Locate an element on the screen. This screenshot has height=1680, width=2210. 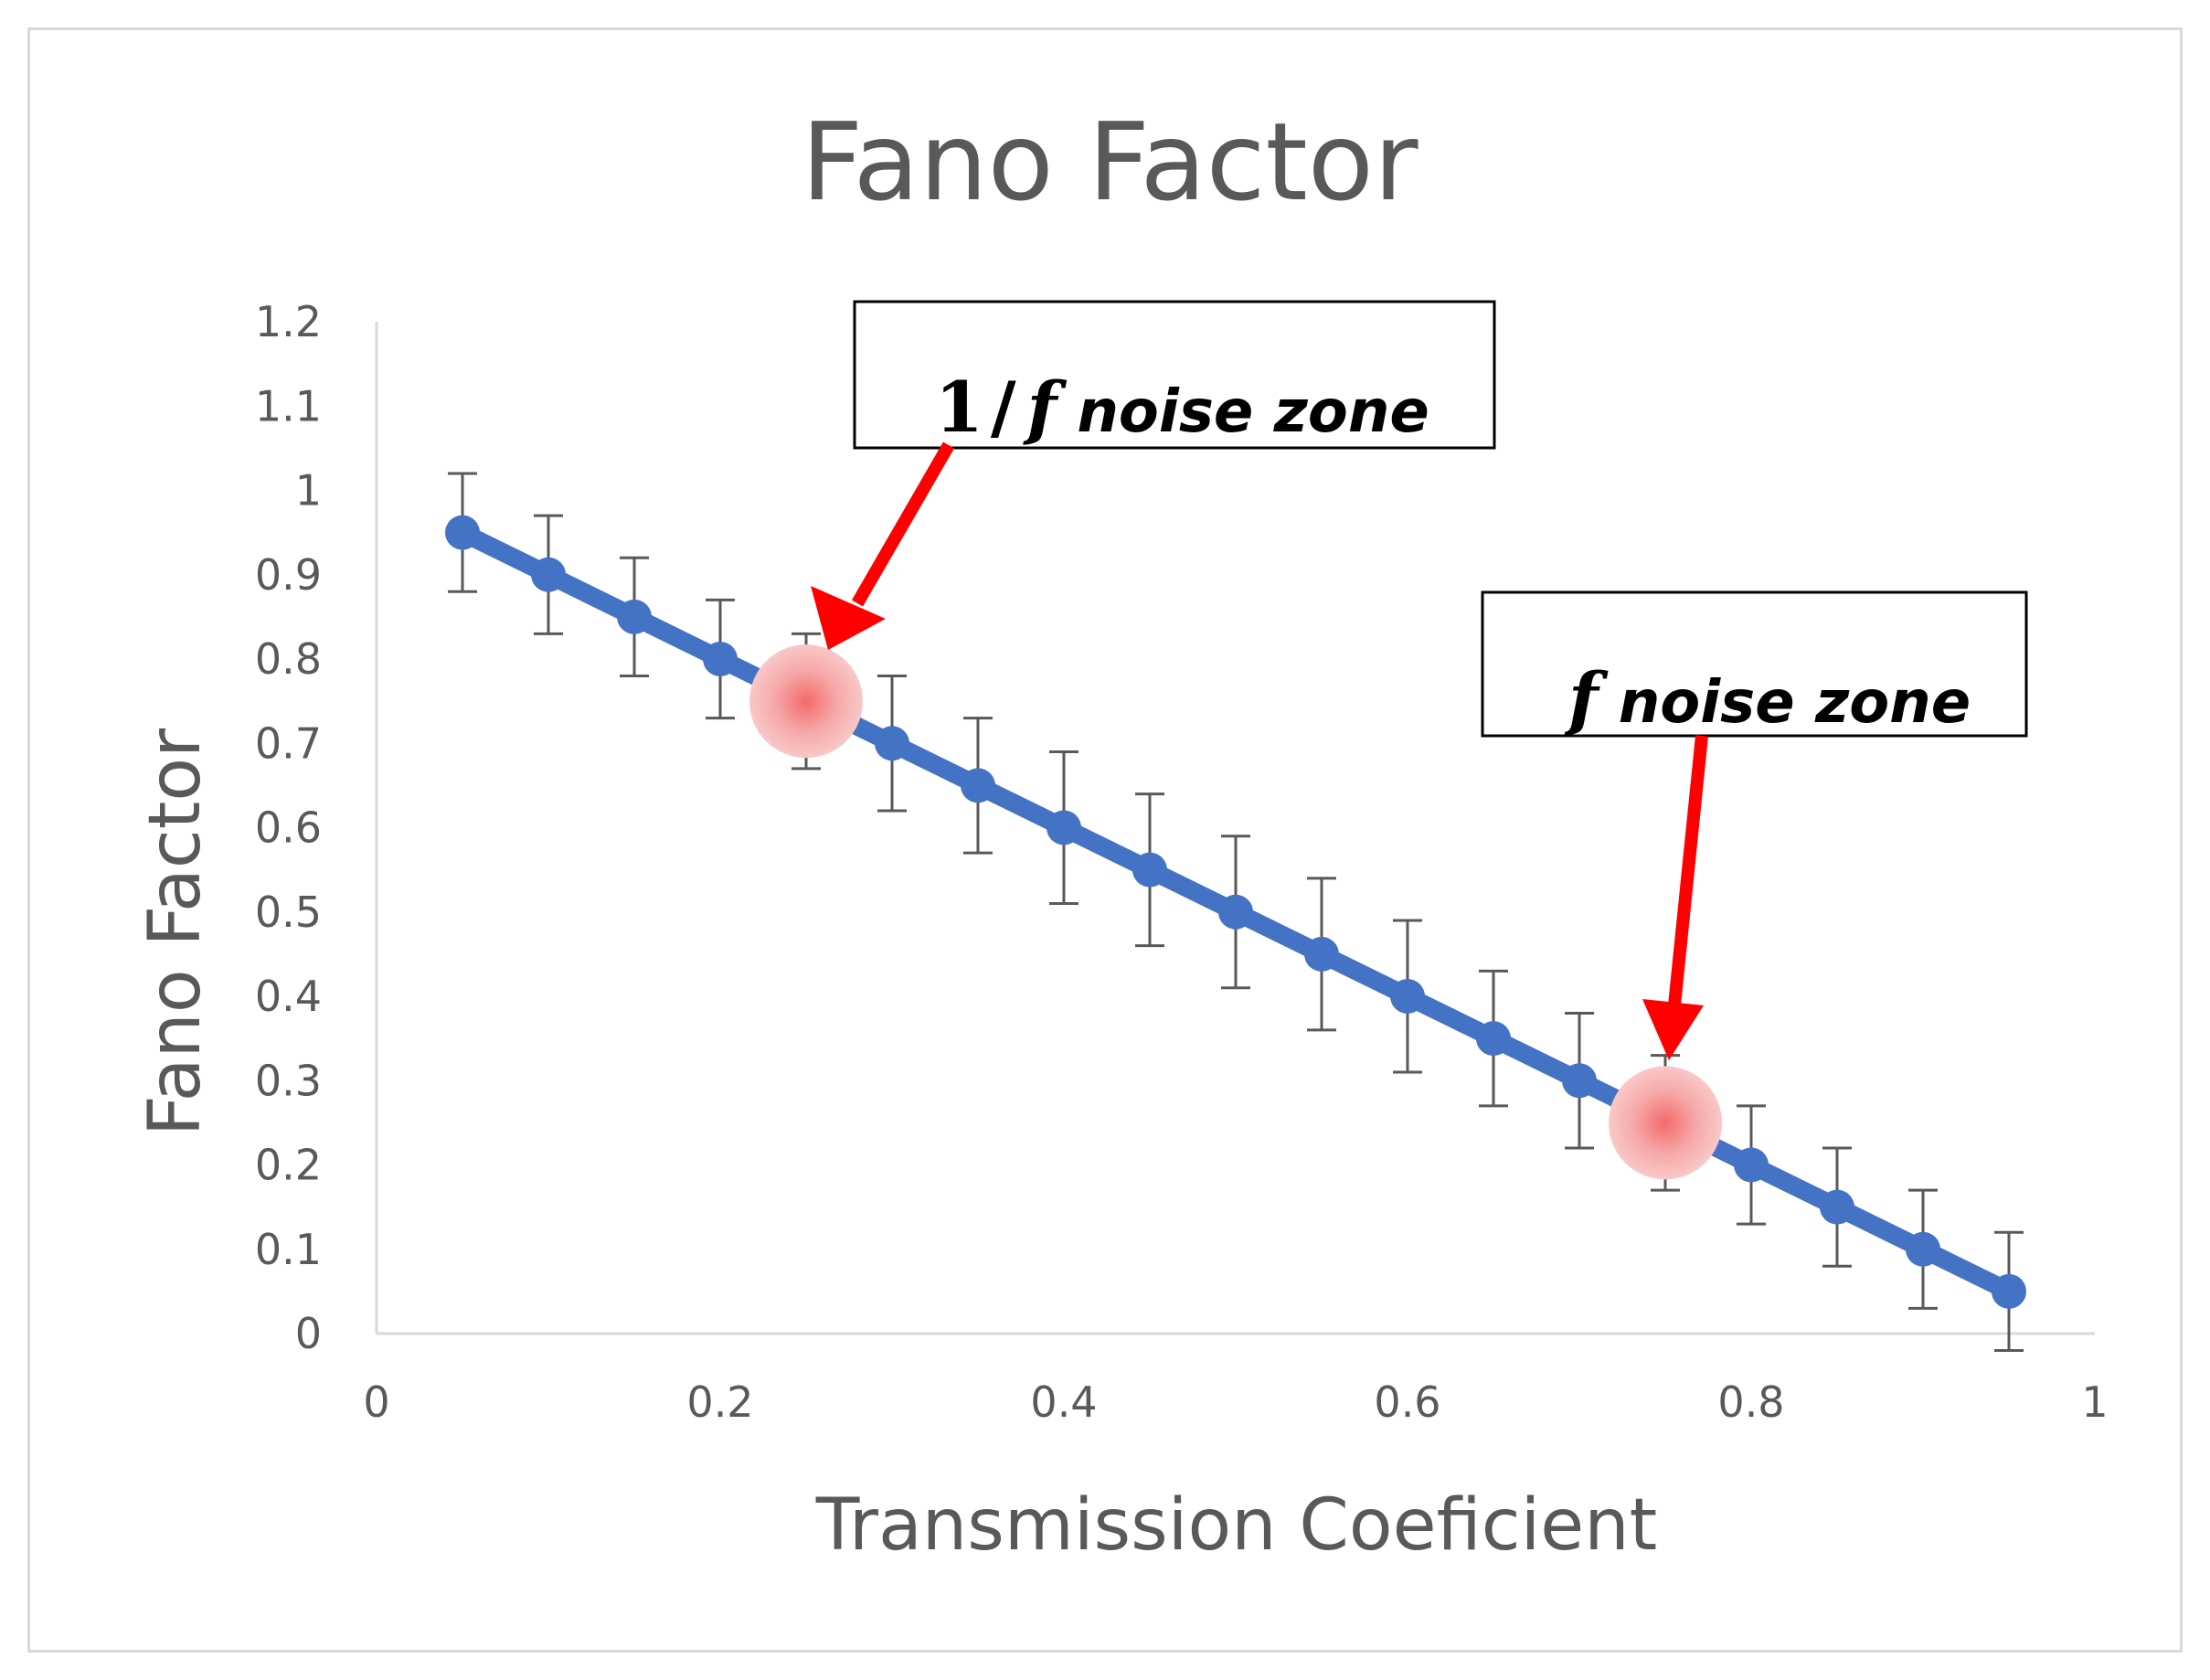
annotation-label-2: f noise zone is located at coordinates (1767, 698).